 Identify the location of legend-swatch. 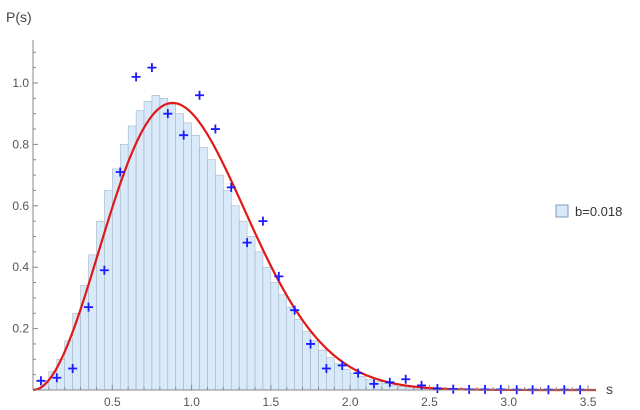
(562, 211).